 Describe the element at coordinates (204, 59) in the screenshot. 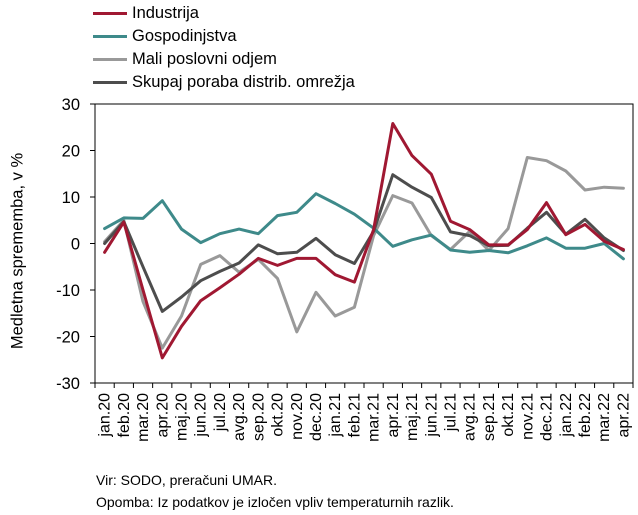

I see `legend-label: Mali poslovni odjem` at that location.